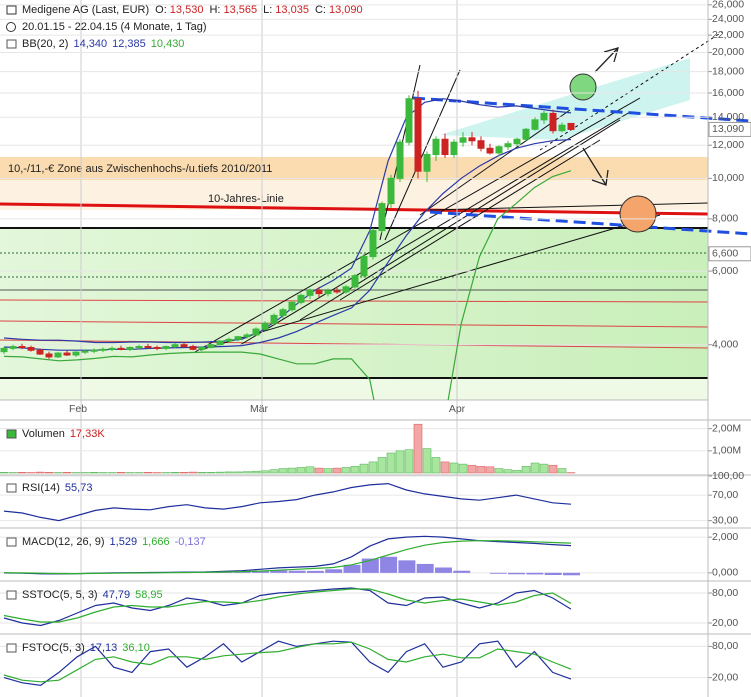 This screenshot has width=751, height=697. I want to click on legend-value: 1,529, so click(124, 542).